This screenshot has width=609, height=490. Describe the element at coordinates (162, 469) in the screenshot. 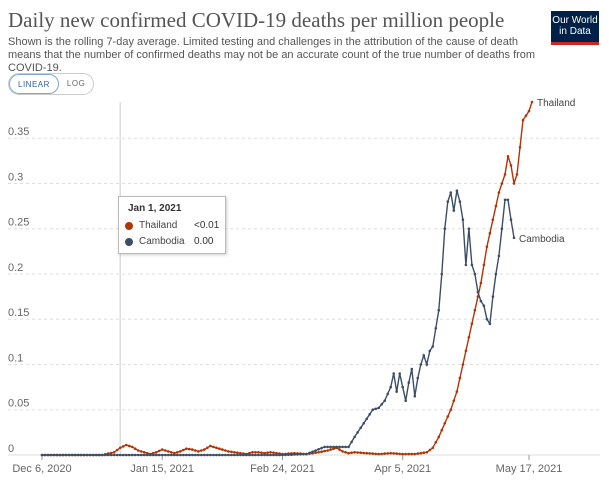

I see `x-tick-label: Jan 15, 2021` at that location.